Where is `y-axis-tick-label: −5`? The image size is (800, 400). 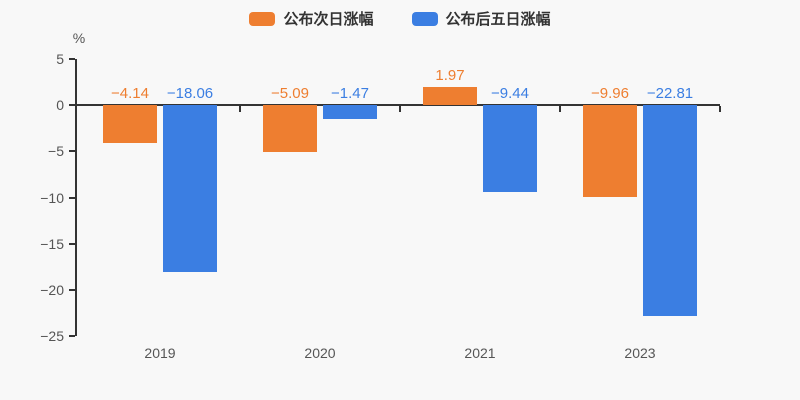
y-axis-tick-label: −5 is located at coordinates (56, 151).